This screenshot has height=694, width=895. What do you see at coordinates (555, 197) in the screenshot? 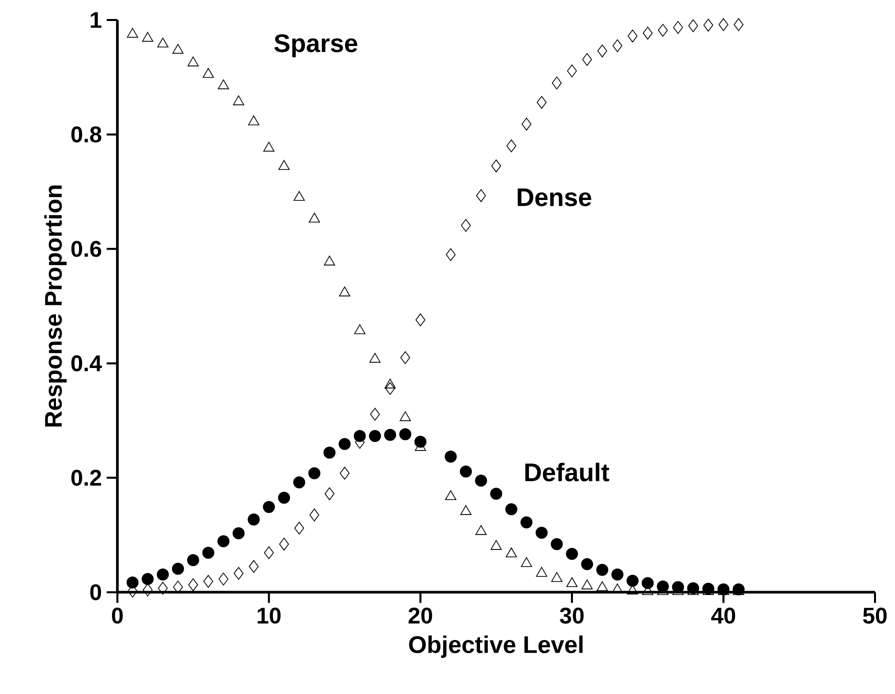
I see `series-label: Dense` at bounding box center [555, 197].